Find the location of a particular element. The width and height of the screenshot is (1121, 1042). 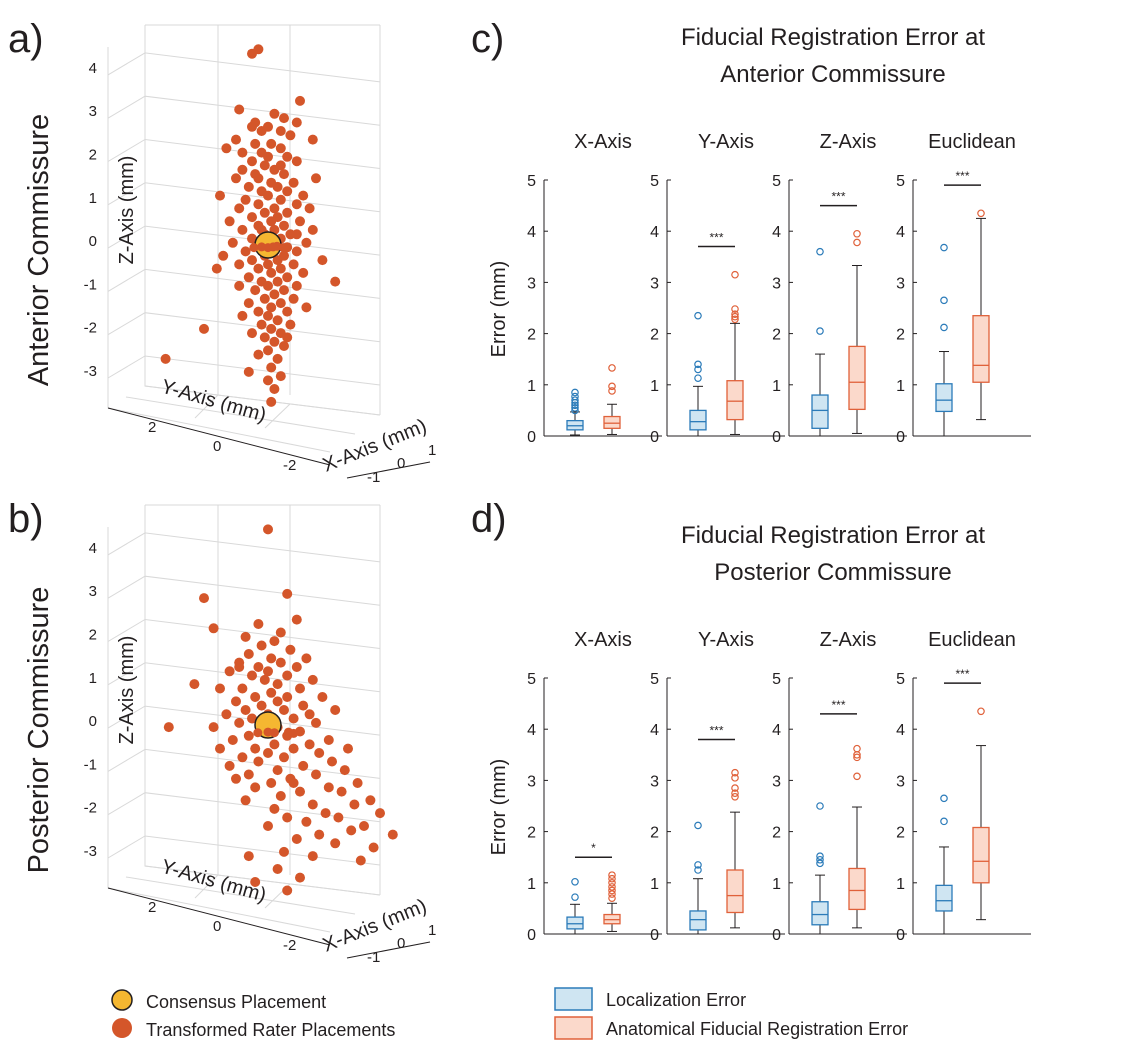

legend-rater-marker is located at coordinates (122, 1028).